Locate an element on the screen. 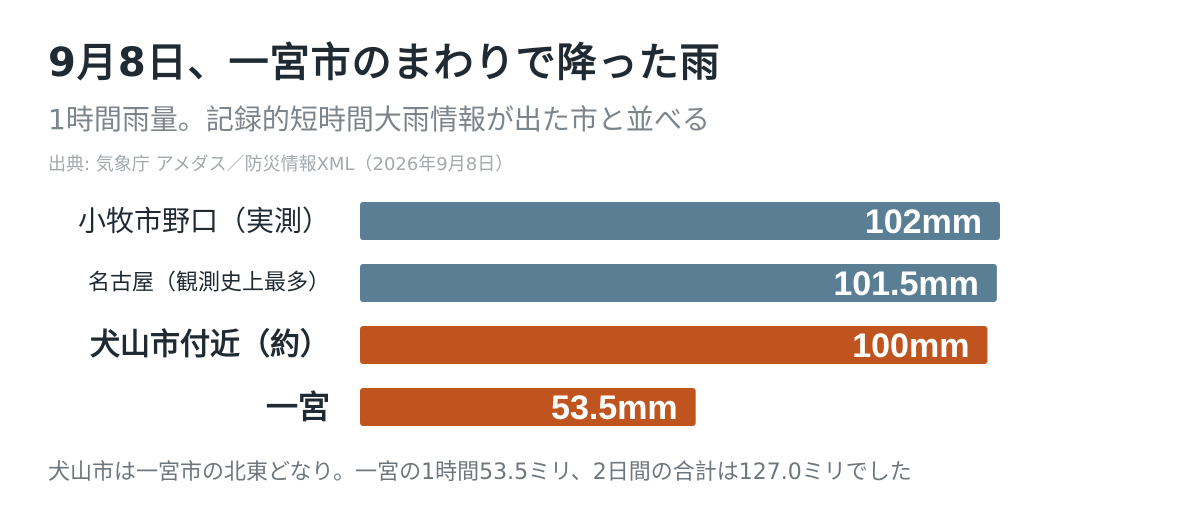 This screenshot has width=1200, height=514. value-label-3: 53.5mm is located at coordinates (614, 408).